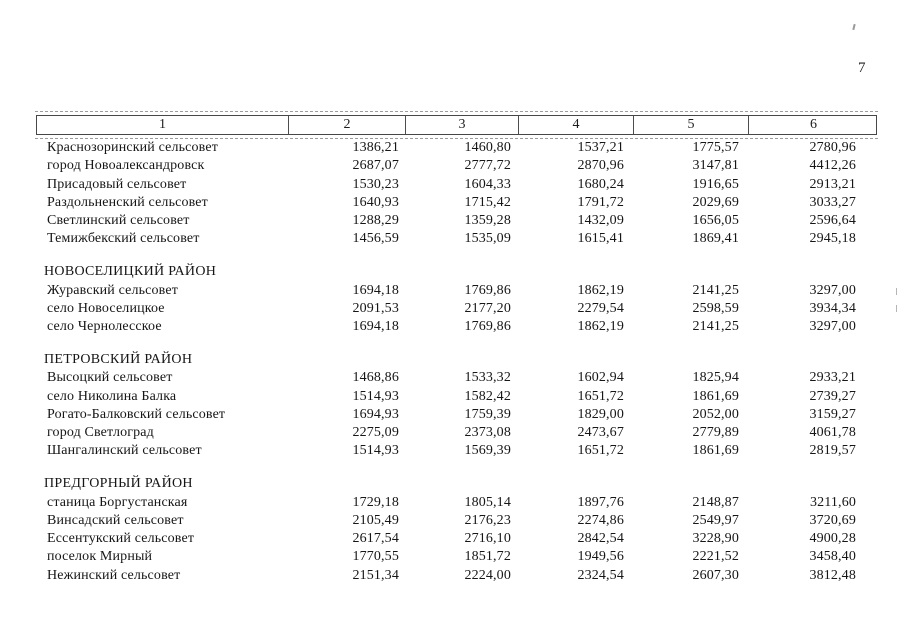 The width and height of the screenshot is (905, 640). What do you see at coordinates (715, 202) in the screenshot?
I see `row-value-col5: 2029,69` at bounding box center [715, 202].